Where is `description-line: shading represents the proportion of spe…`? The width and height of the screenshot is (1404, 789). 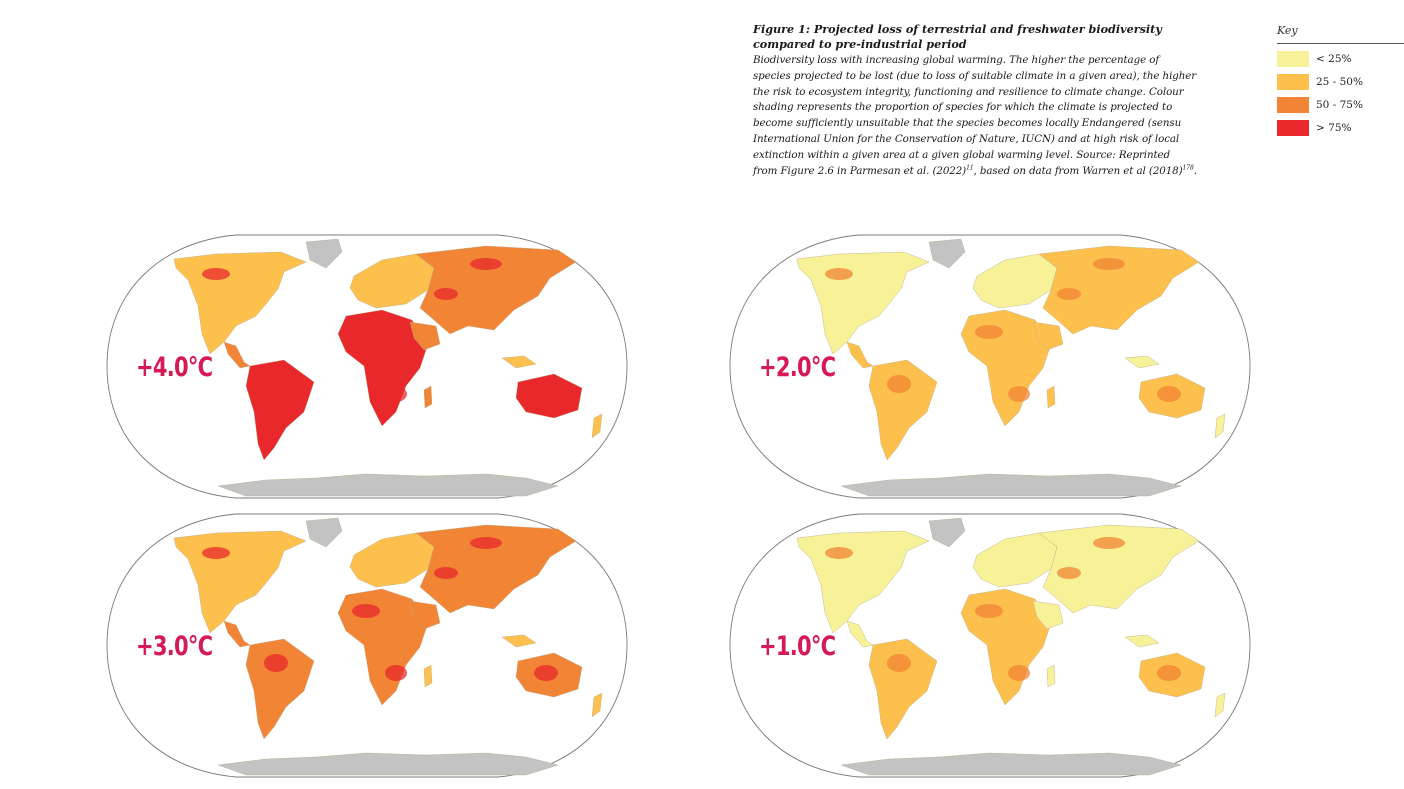 description-line: shading represents the proportion of spe… is located at coordinates (963, 107).